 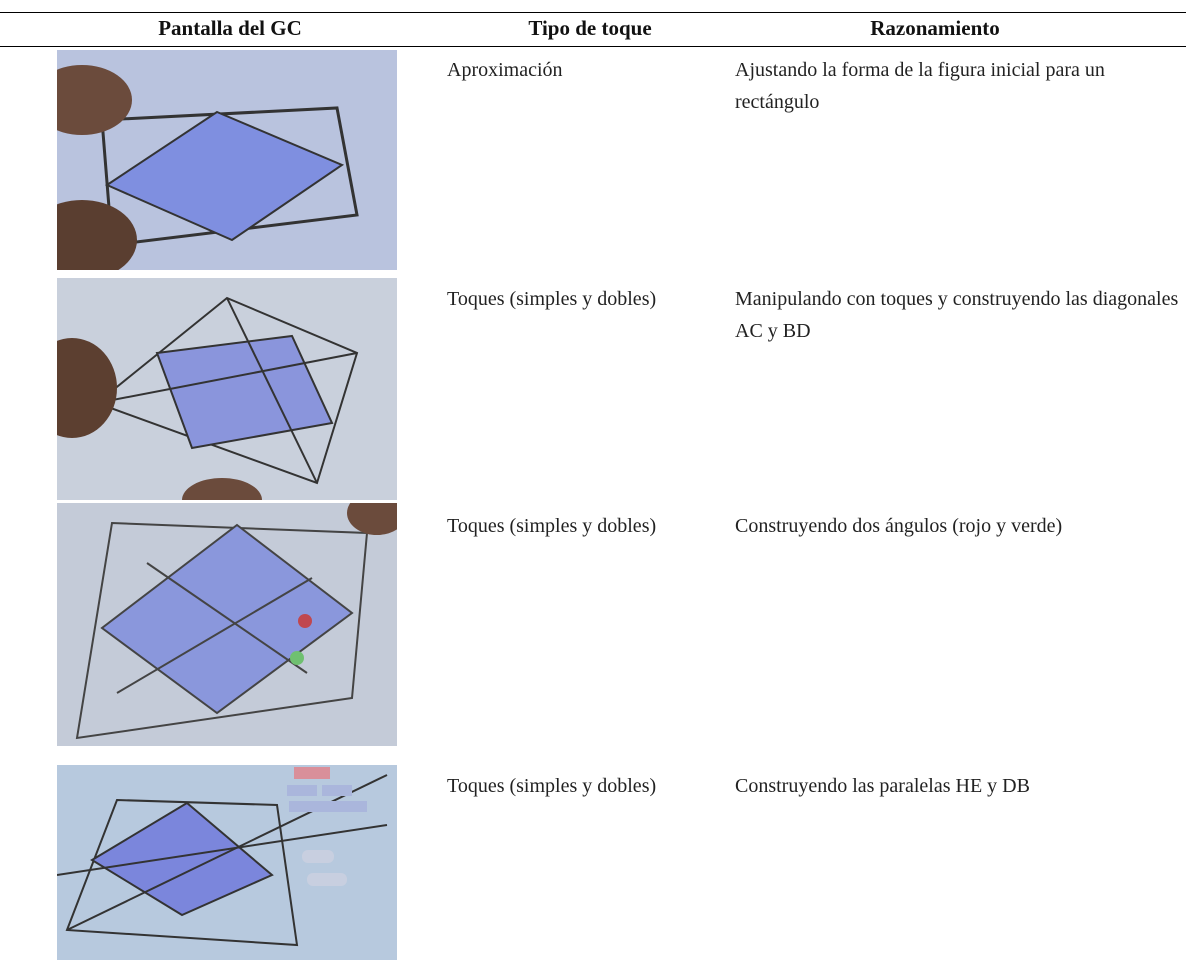 What do you see at coordinates (593, 12) in the screenshot?
I see `top-rule` at bounding box center [593, 12].